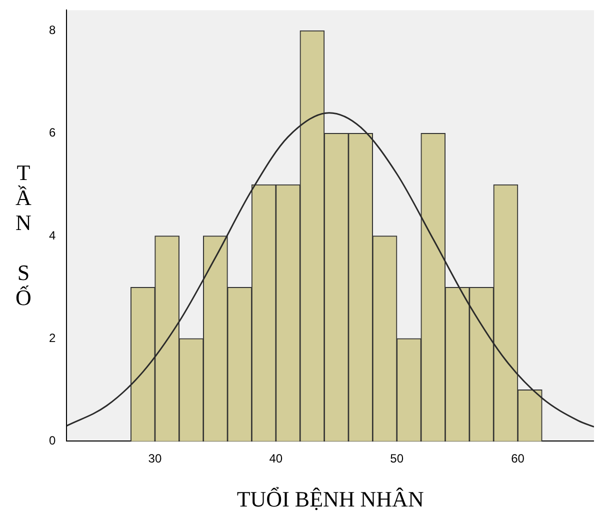  I want to click on y-axis-title: TẦN SỐ, so click(23, 235).